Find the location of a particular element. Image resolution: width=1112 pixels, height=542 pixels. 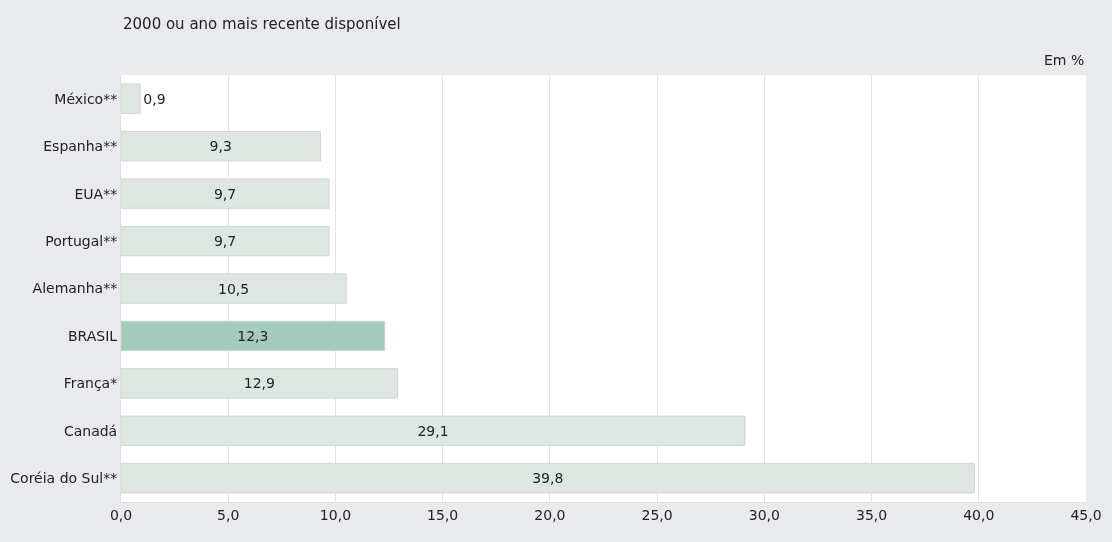

data-label: 12,3 is located at coordinates (253, 335).